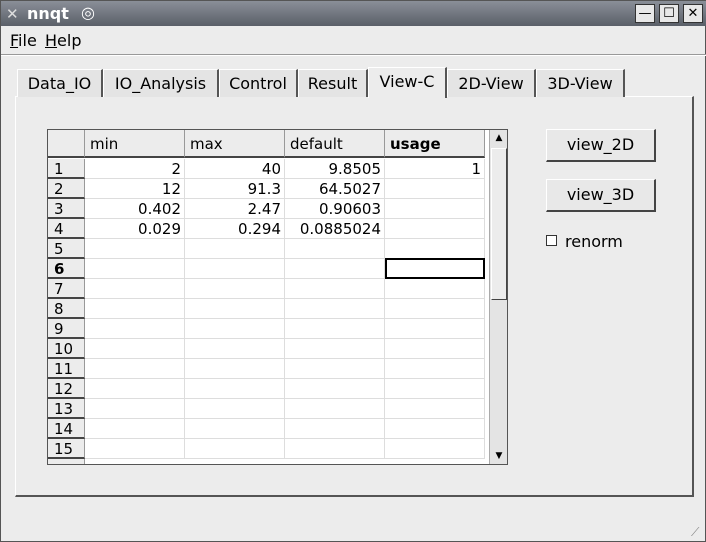 The width and height of the screenshot is (706, 542). I want to click on tab: IO_Analysis, so click(161, 83).